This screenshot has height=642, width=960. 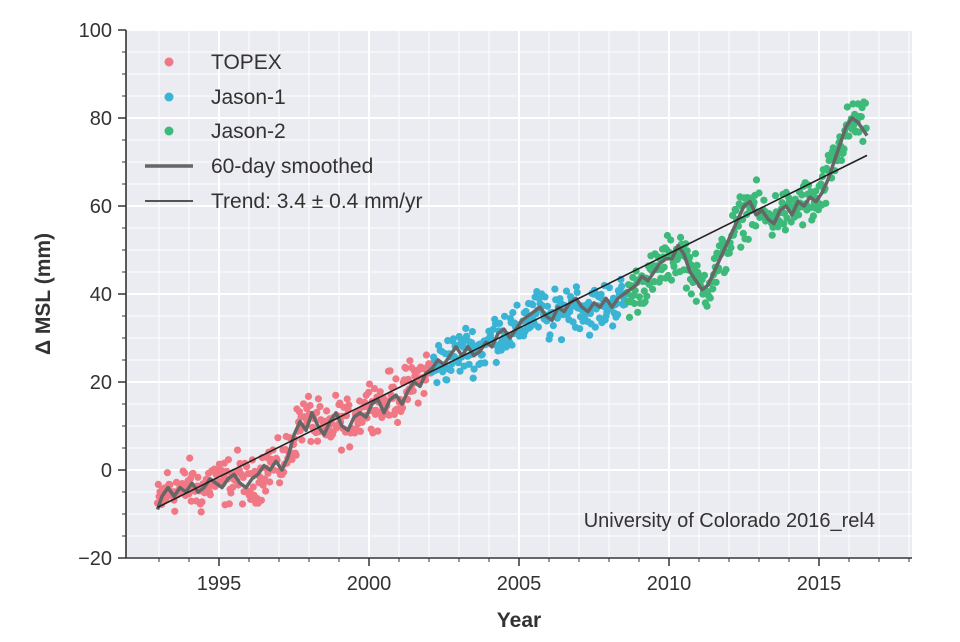 I want to click on legend-label-smoothed: 60-day smoothed, so click(x=292, y=166).